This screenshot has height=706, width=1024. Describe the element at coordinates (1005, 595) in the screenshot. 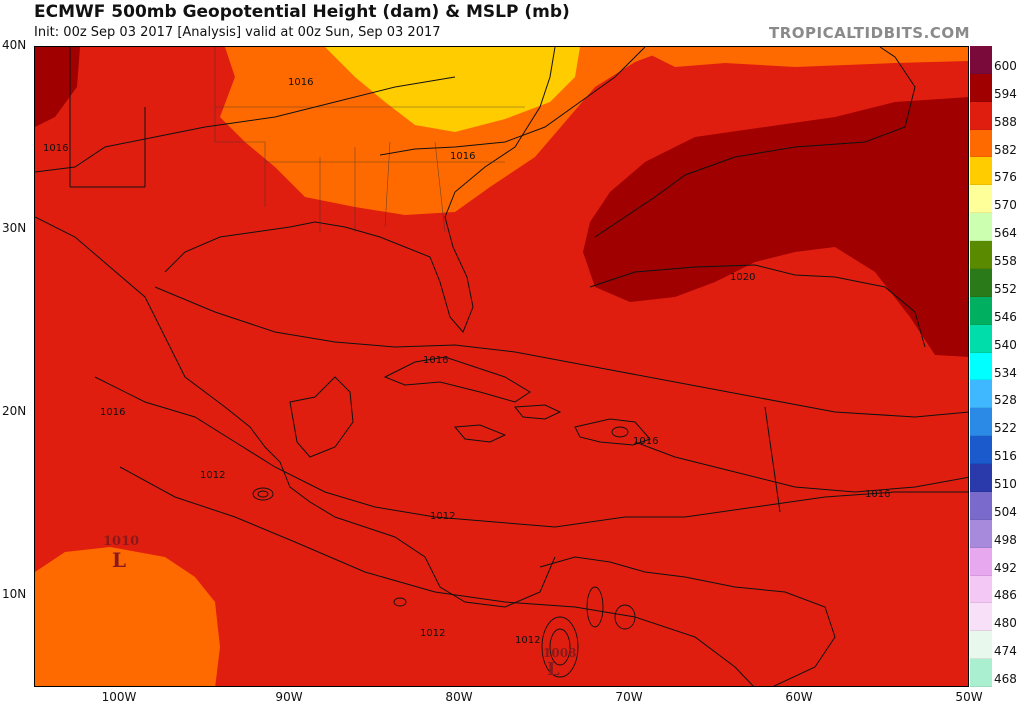

I see `colorbar-tick-label: 486` at that location.